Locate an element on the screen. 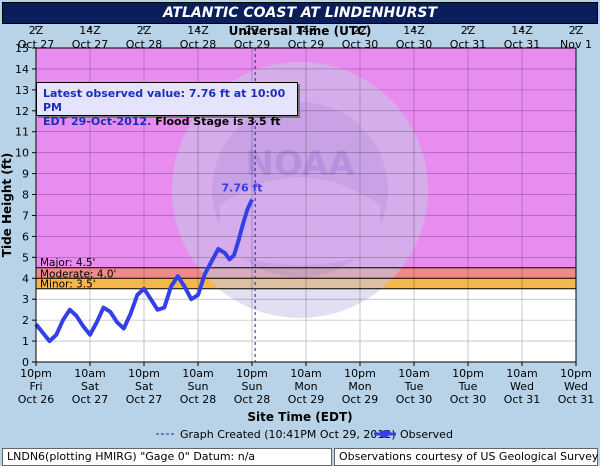  latest-value-label: 7.76 ft is located at coordinates (241, 188).